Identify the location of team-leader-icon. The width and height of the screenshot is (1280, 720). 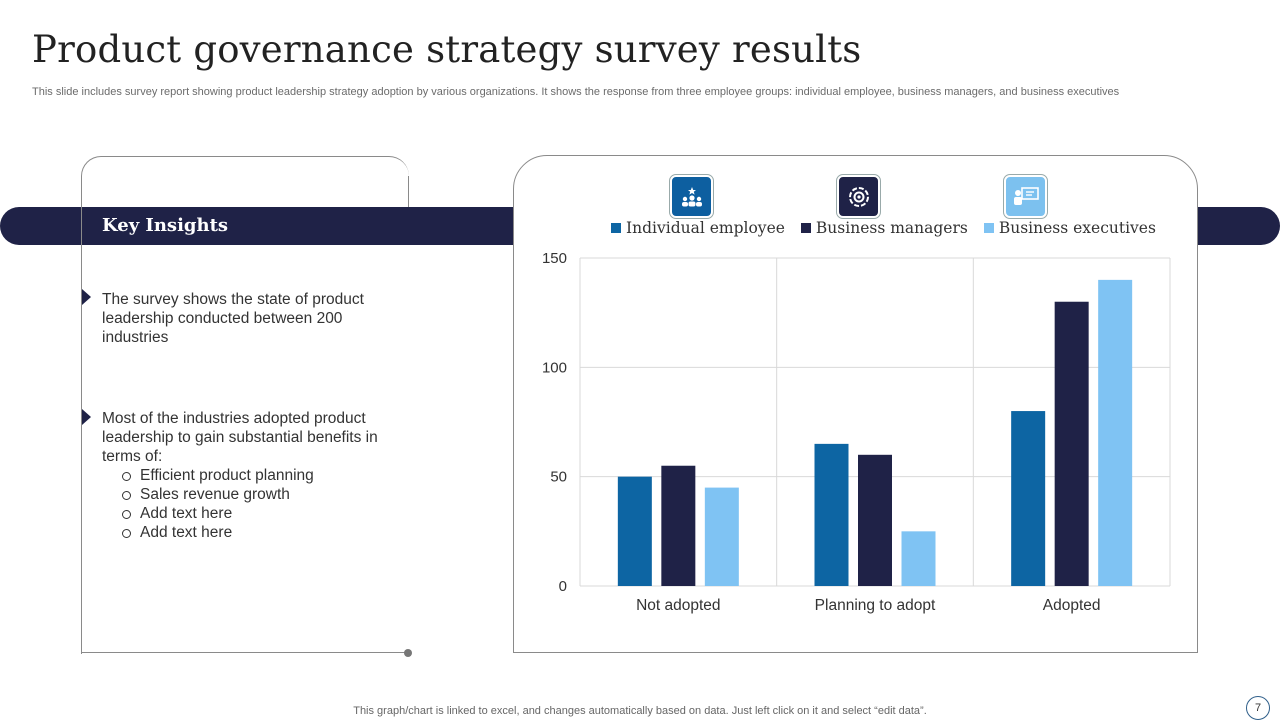
(691, 196).